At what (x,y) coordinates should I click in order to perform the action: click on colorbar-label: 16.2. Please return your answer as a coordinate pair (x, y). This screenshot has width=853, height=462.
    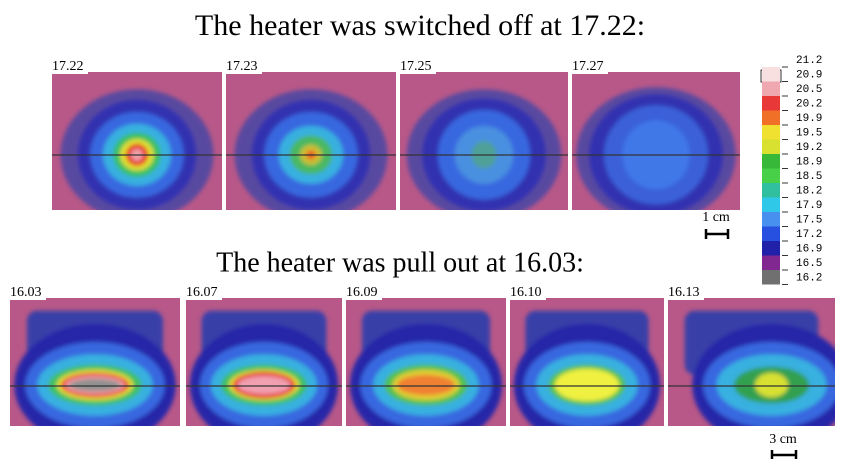
    Looking at the image, I should click on (809, 278).